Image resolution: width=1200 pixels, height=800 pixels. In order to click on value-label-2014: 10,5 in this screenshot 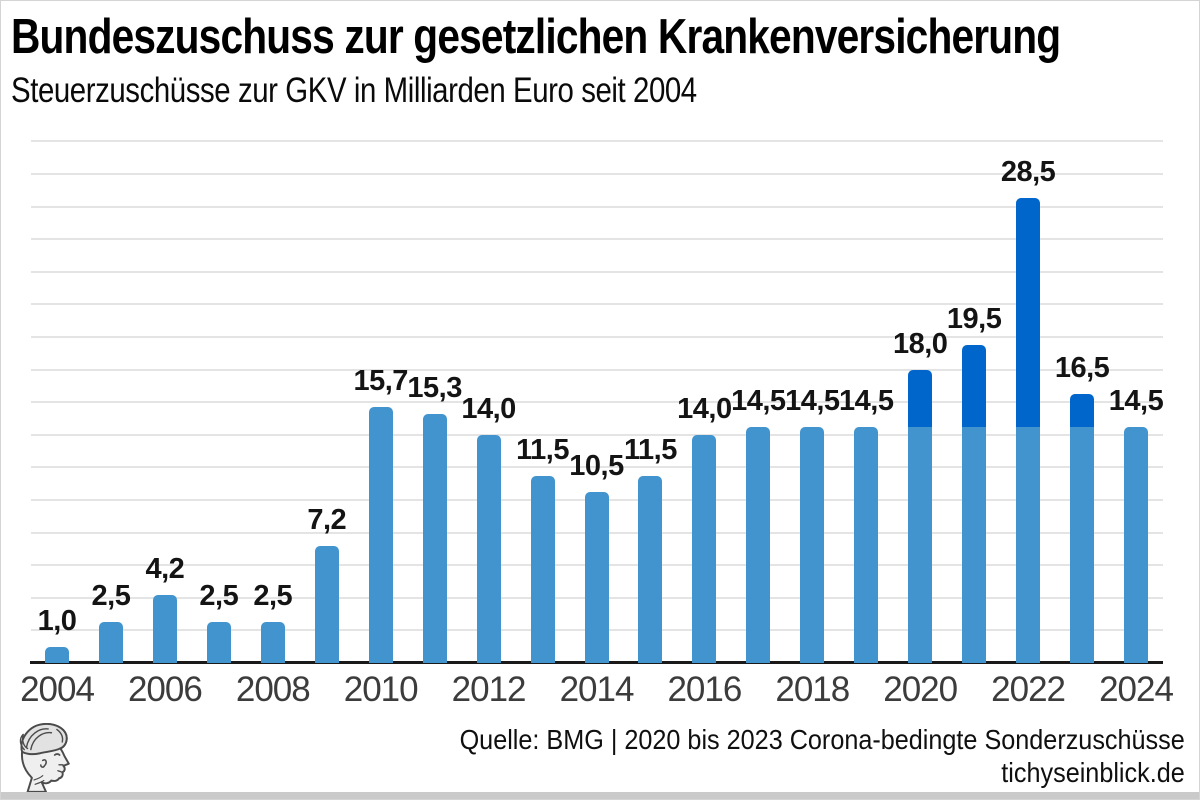, I will do `click(596, 465)`.